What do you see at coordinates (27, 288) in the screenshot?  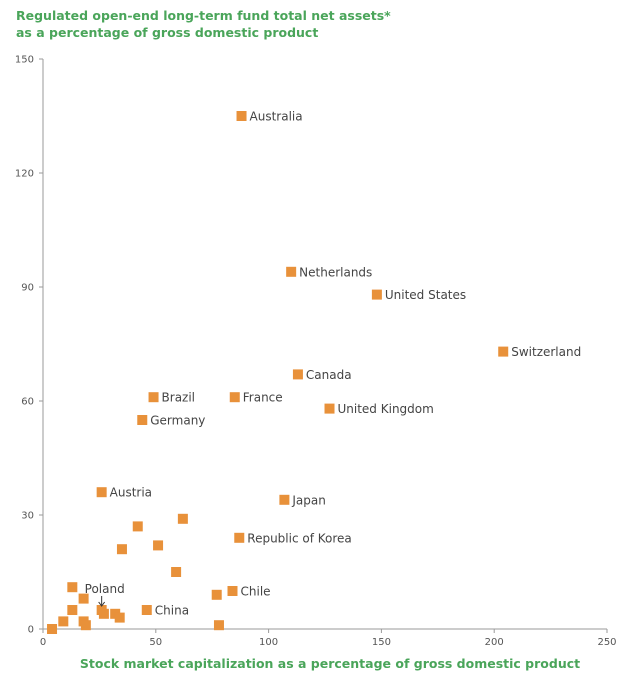 I see `y-tick-label: 90` at bounding box center [27, 288].